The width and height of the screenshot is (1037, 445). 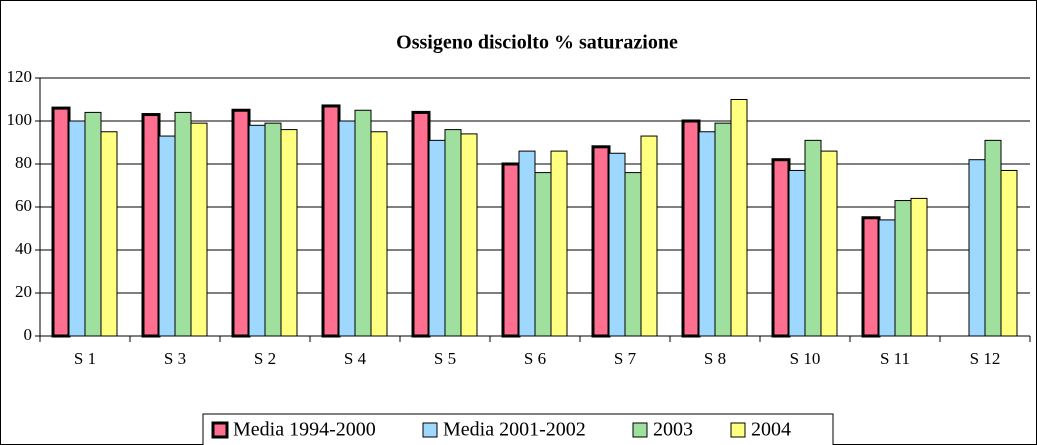 I want to click on y-tick-label: 100, so click(x=20, y=119).